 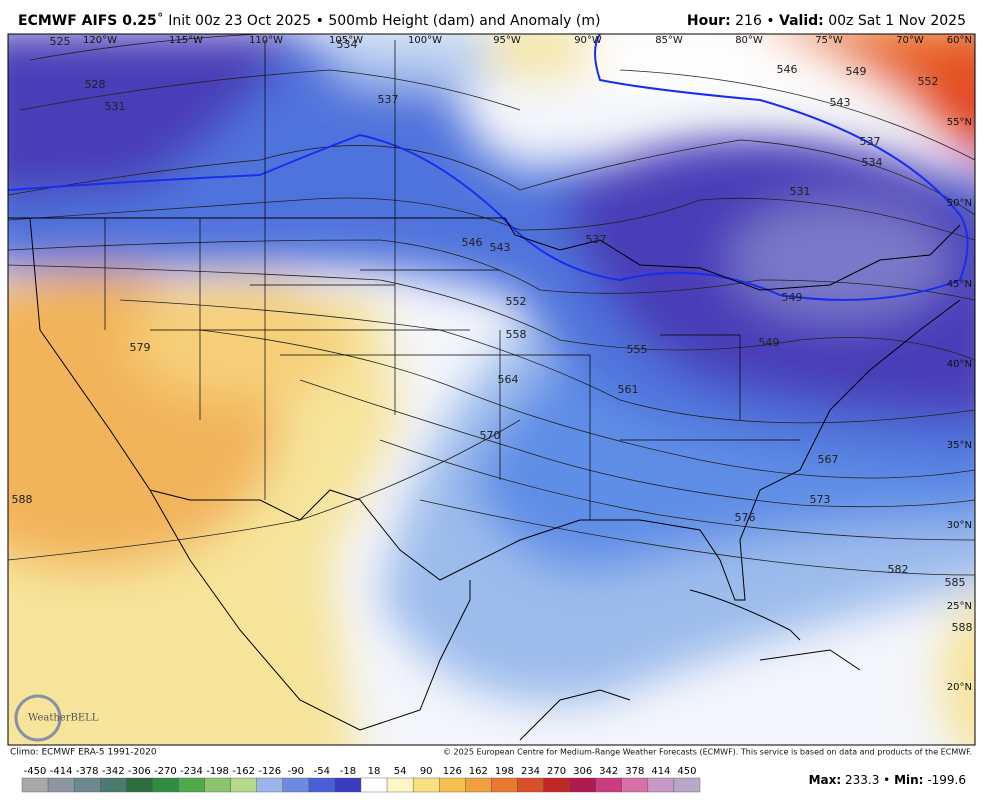 I want to click on latitude-label: 35°N, so click(x=959, y=445).